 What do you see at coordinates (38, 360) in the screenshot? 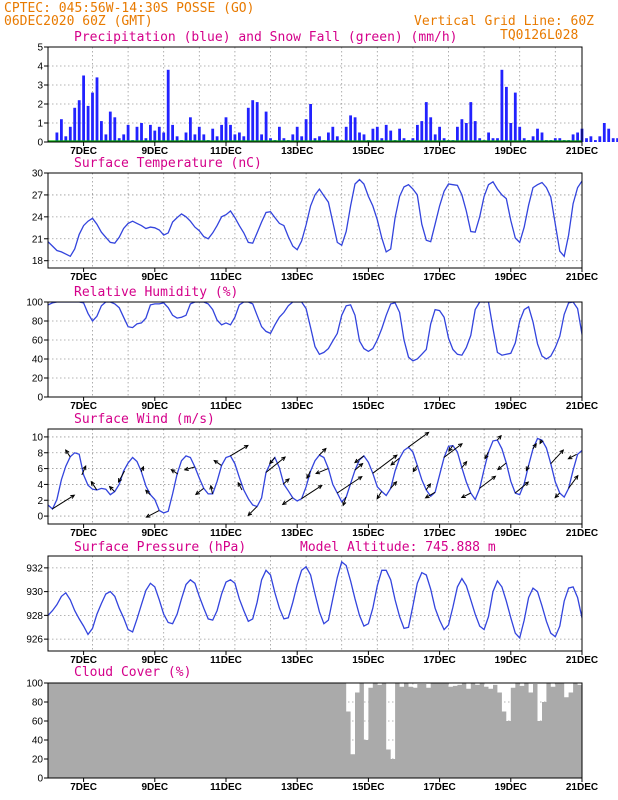
I see `y-tick-label: 40` at bounding box center [38, 360].